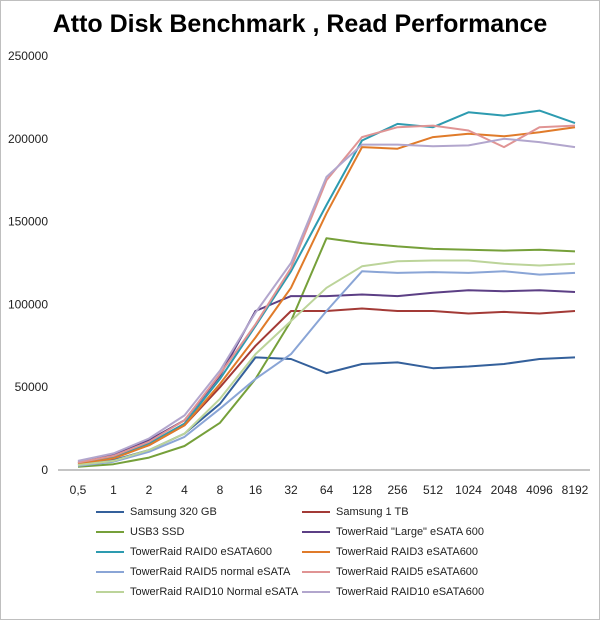  I want to click on y-tick-label: 100000, so click(28, 304).